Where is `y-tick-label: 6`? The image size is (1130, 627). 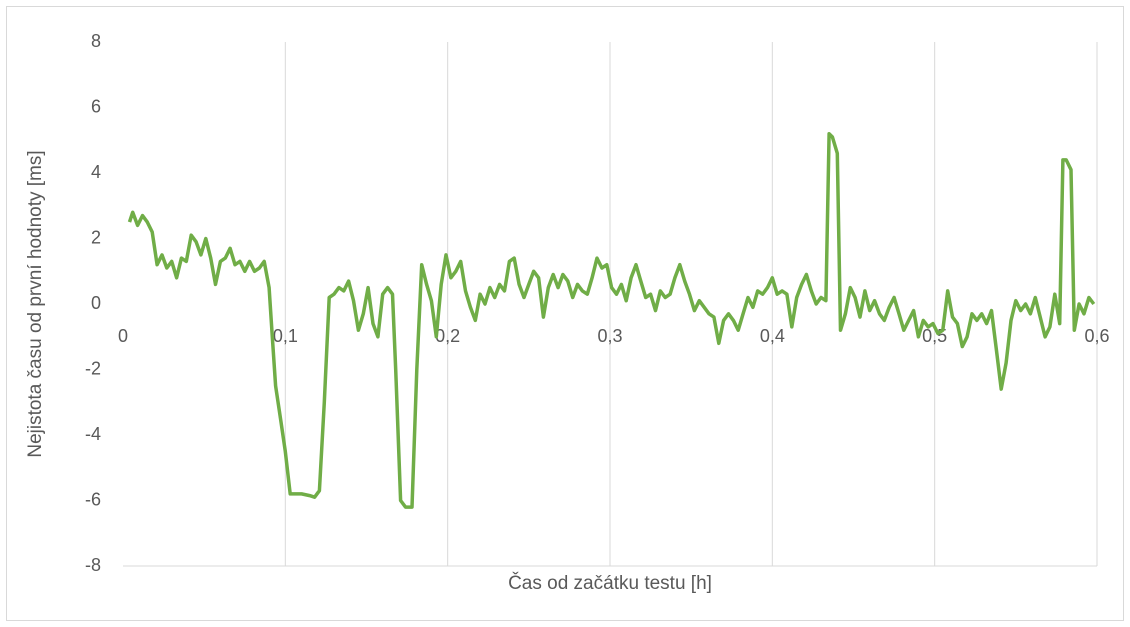 y-tick-label: 6 is located at coordinates (96, 106).